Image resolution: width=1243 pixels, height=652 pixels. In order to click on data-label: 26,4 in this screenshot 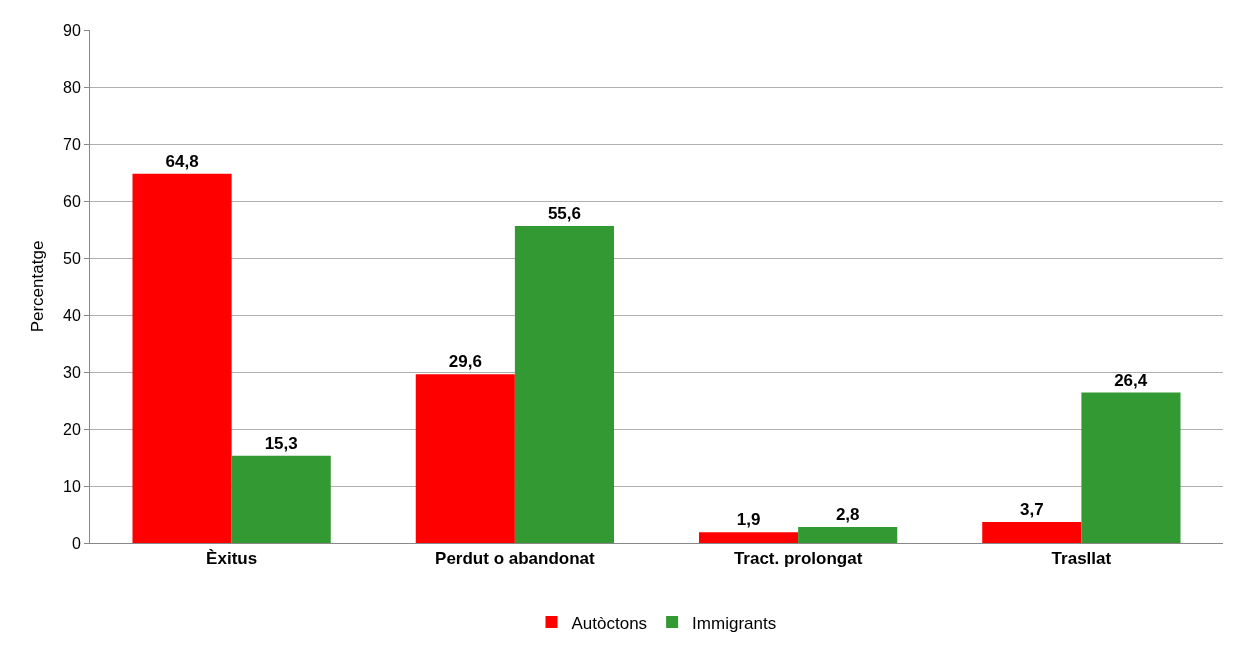, I will do `click(1131, 380)`.